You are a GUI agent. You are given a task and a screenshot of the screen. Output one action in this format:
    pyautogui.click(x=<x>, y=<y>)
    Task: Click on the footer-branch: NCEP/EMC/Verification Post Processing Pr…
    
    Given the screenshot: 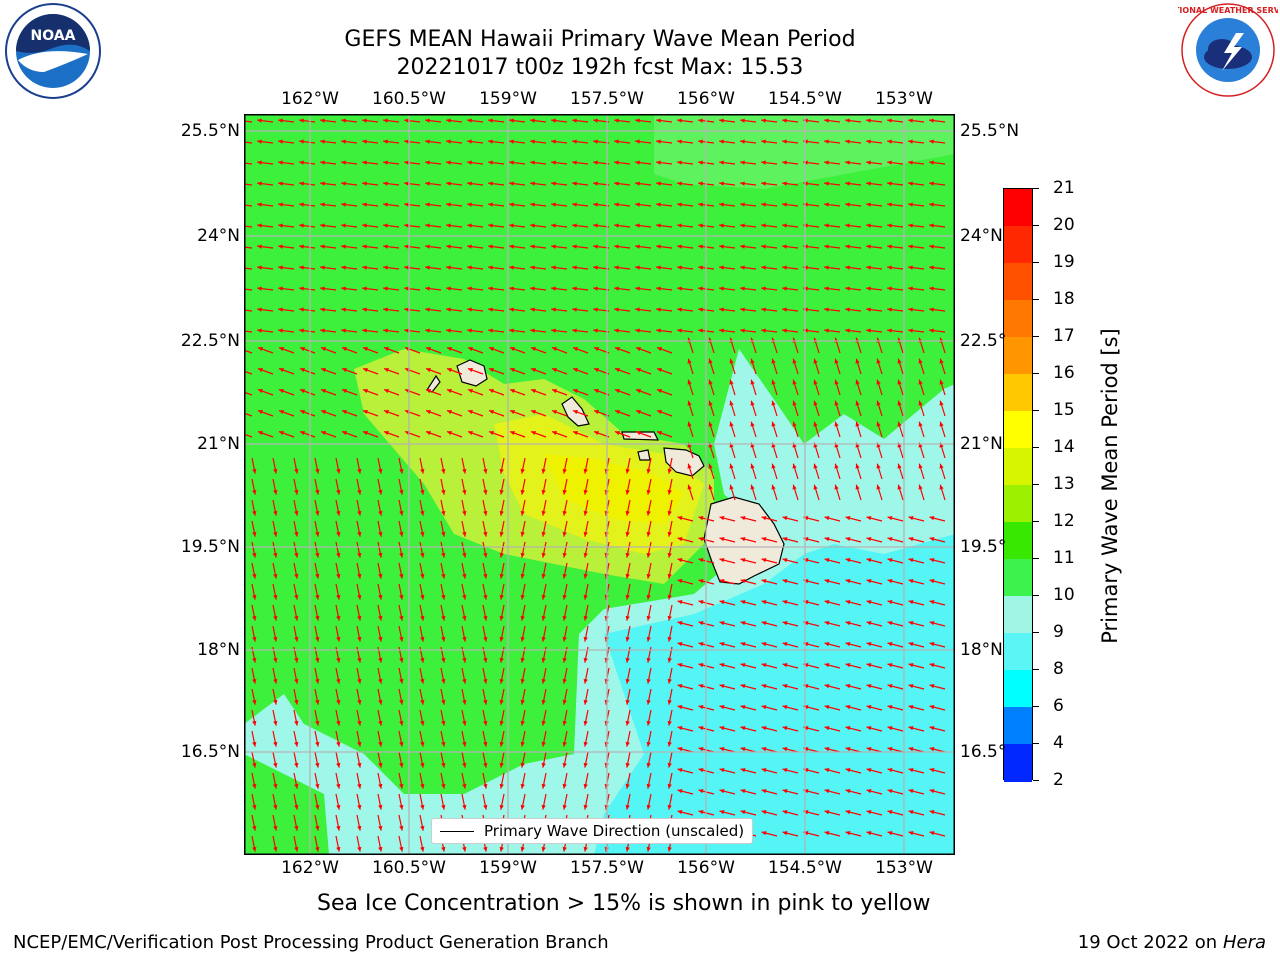 What is the action you would take?
    pyautogui.click(x=311, y=942)
    